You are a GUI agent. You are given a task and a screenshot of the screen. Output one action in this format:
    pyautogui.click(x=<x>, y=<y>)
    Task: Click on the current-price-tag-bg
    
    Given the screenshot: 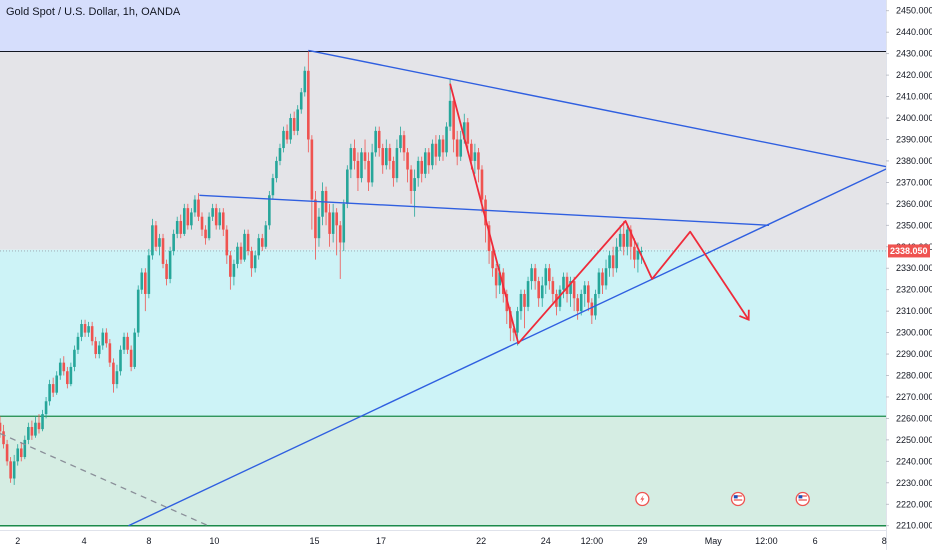 What is the action you would take?
    pyautogui.click(x=909, y=251)
    